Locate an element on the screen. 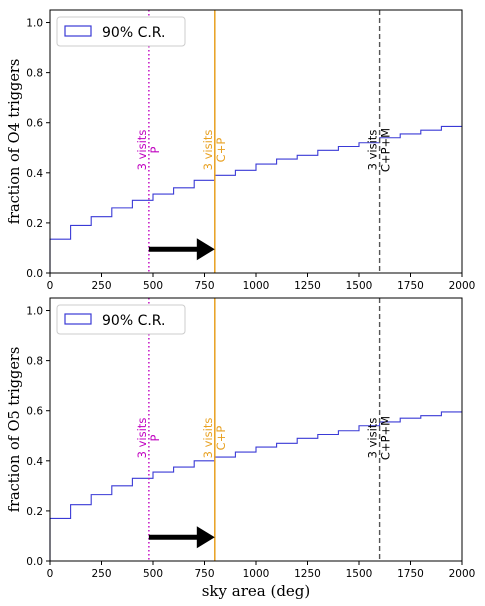  x-axis-label: sky area (deg) is located at coordinates (256, 591).